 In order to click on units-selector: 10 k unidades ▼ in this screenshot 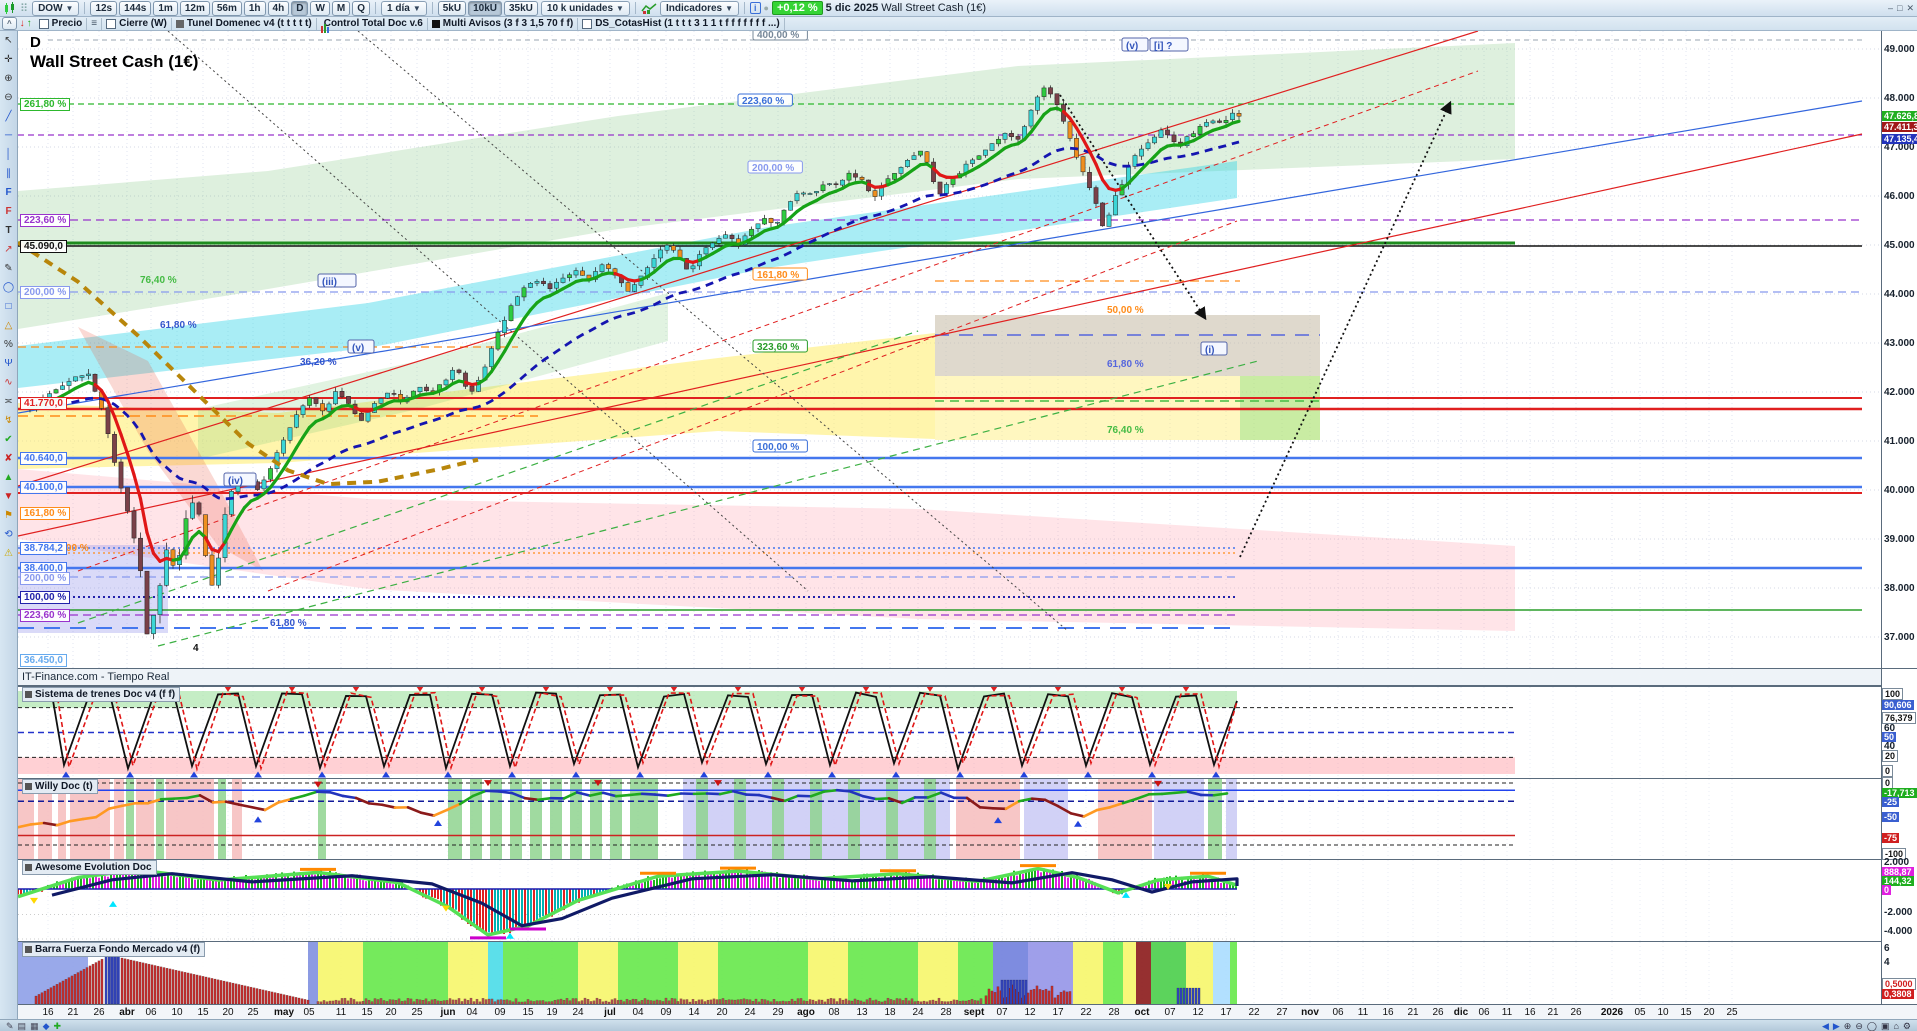, I will do `click(585, 8)`.